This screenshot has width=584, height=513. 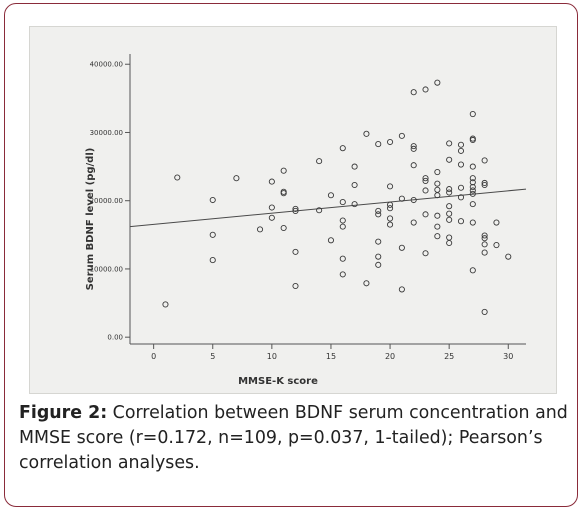 What do you see at coordinates (390, 356) in the screenshot?
I see `x-tick-label: 20` at bounding box center [390, 356].